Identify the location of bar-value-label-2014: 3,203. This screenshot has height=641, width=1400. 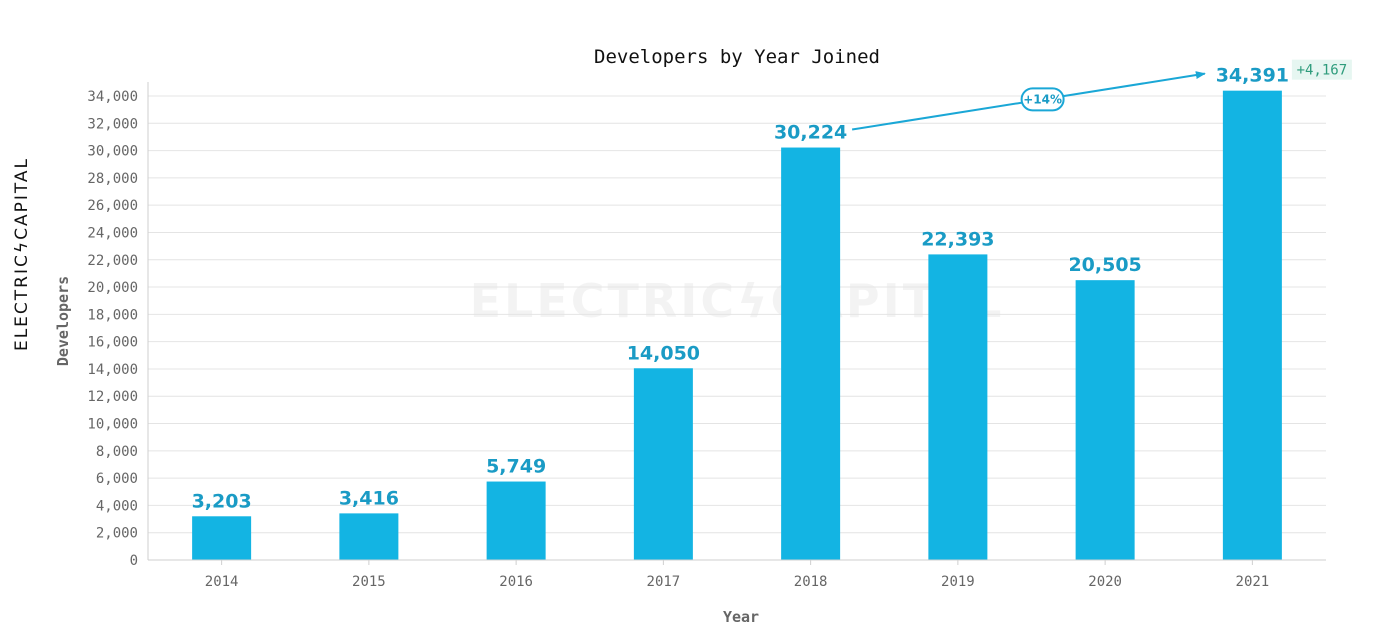
(222, 501).